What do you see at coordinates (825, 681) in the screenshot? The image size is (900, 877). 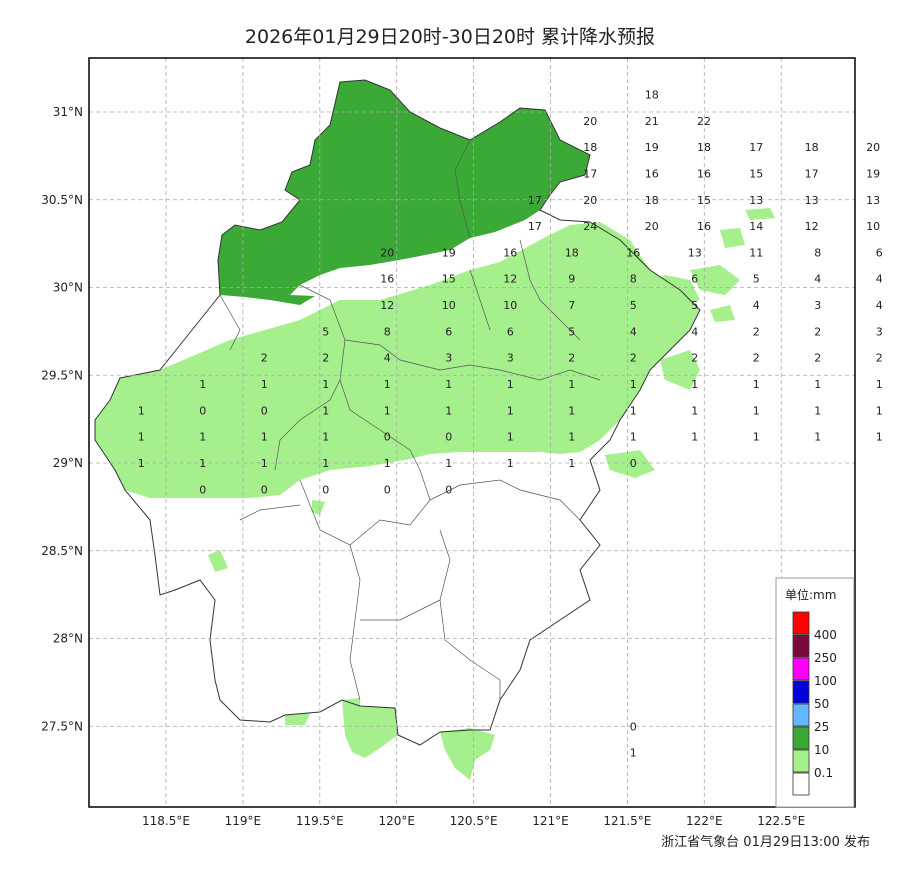 I see `legend-value: 100` at bounding box center [825, 681].